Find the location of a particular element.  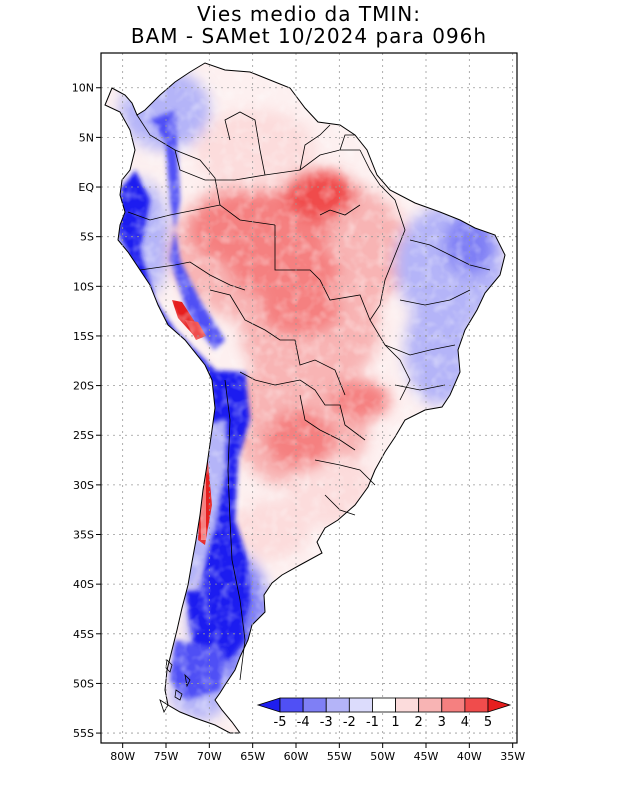

colorbar-label: -4 is located at coordinates (303, 722).